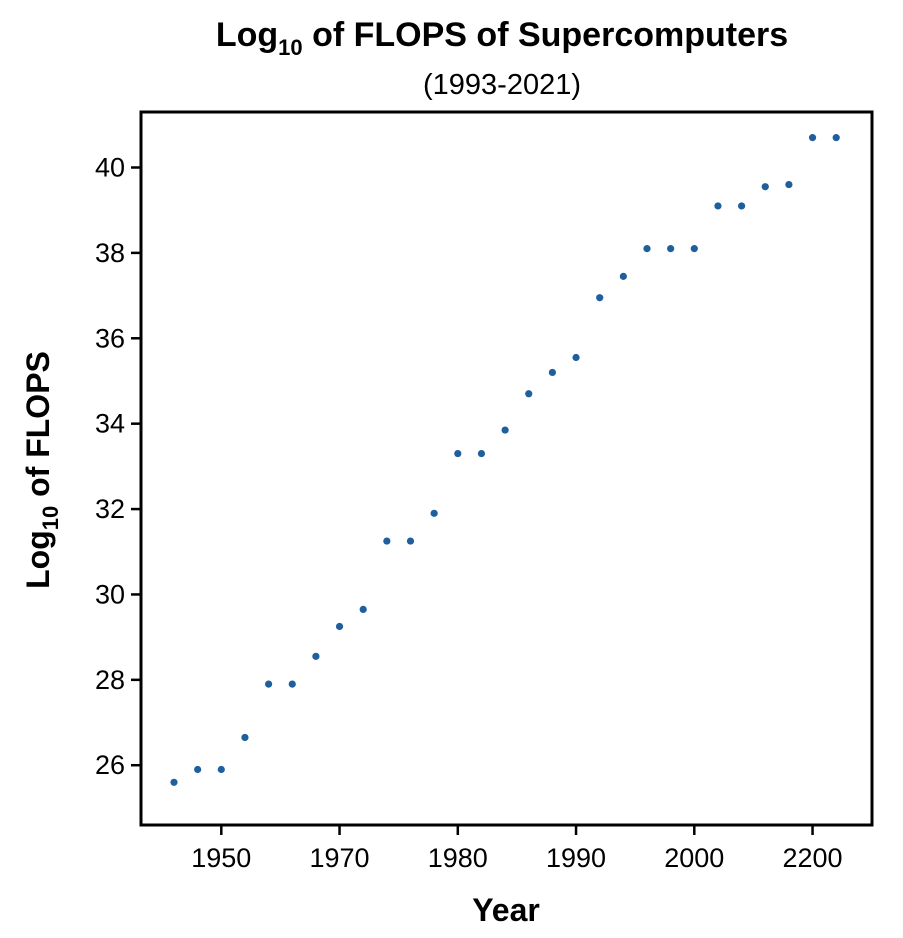 This screenshot has width=903, height=938. What do you see at coordinates (506, 910) in the screenshot?
I see `x-axis-title: Year` at bounding box center [506, 910].